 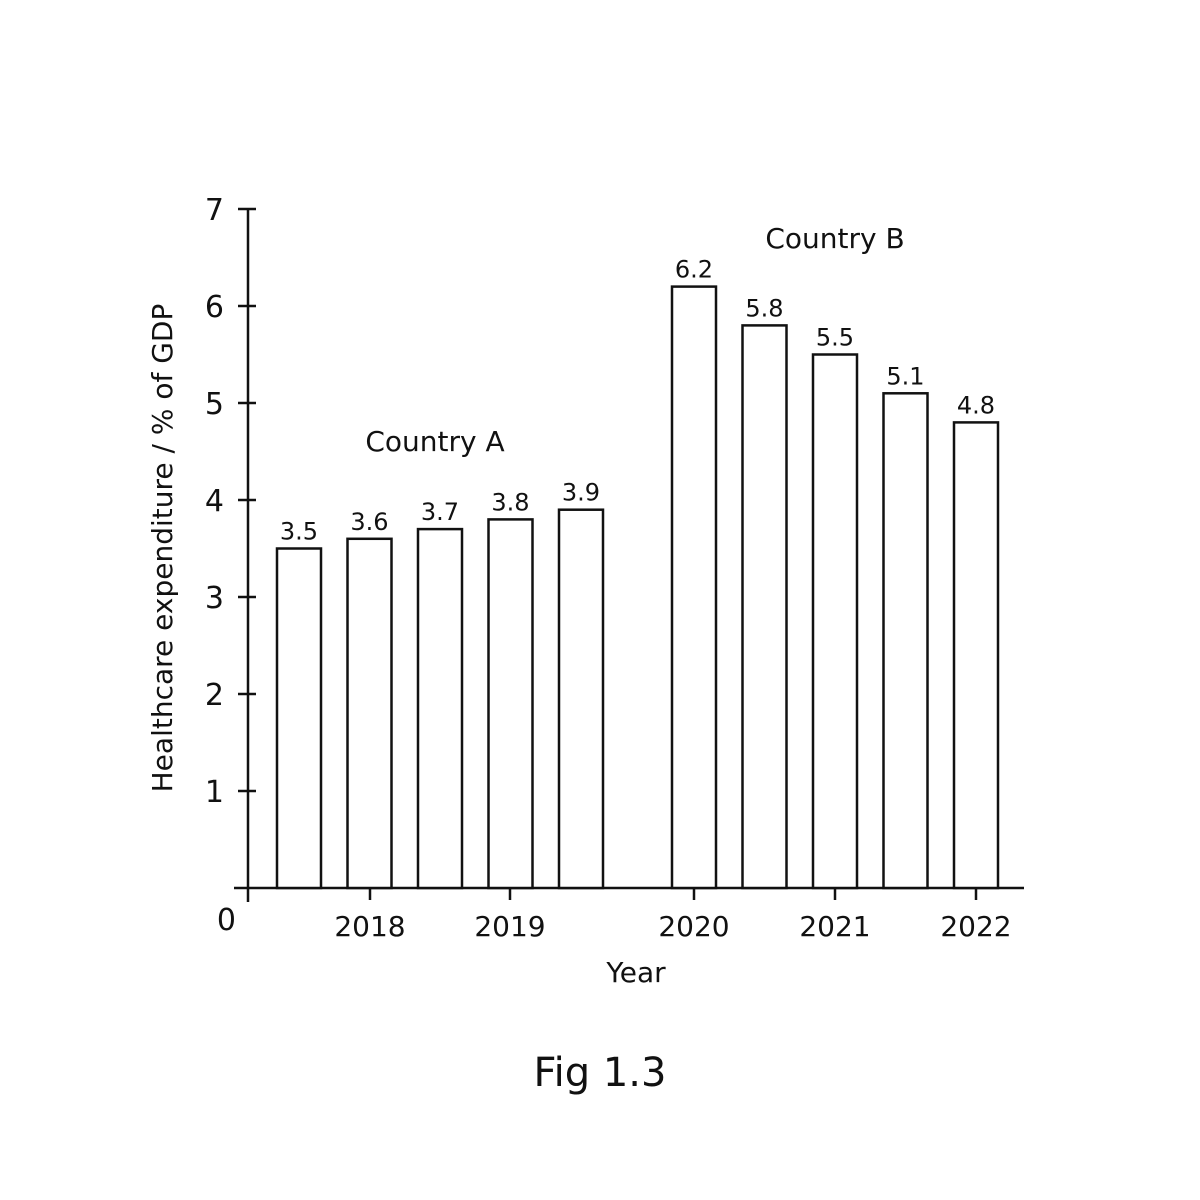 What do you see at coordinates (975, 926) in the screenshot?
I see `x-tick-label-2022: 2022` at bounding box center [975, 926].